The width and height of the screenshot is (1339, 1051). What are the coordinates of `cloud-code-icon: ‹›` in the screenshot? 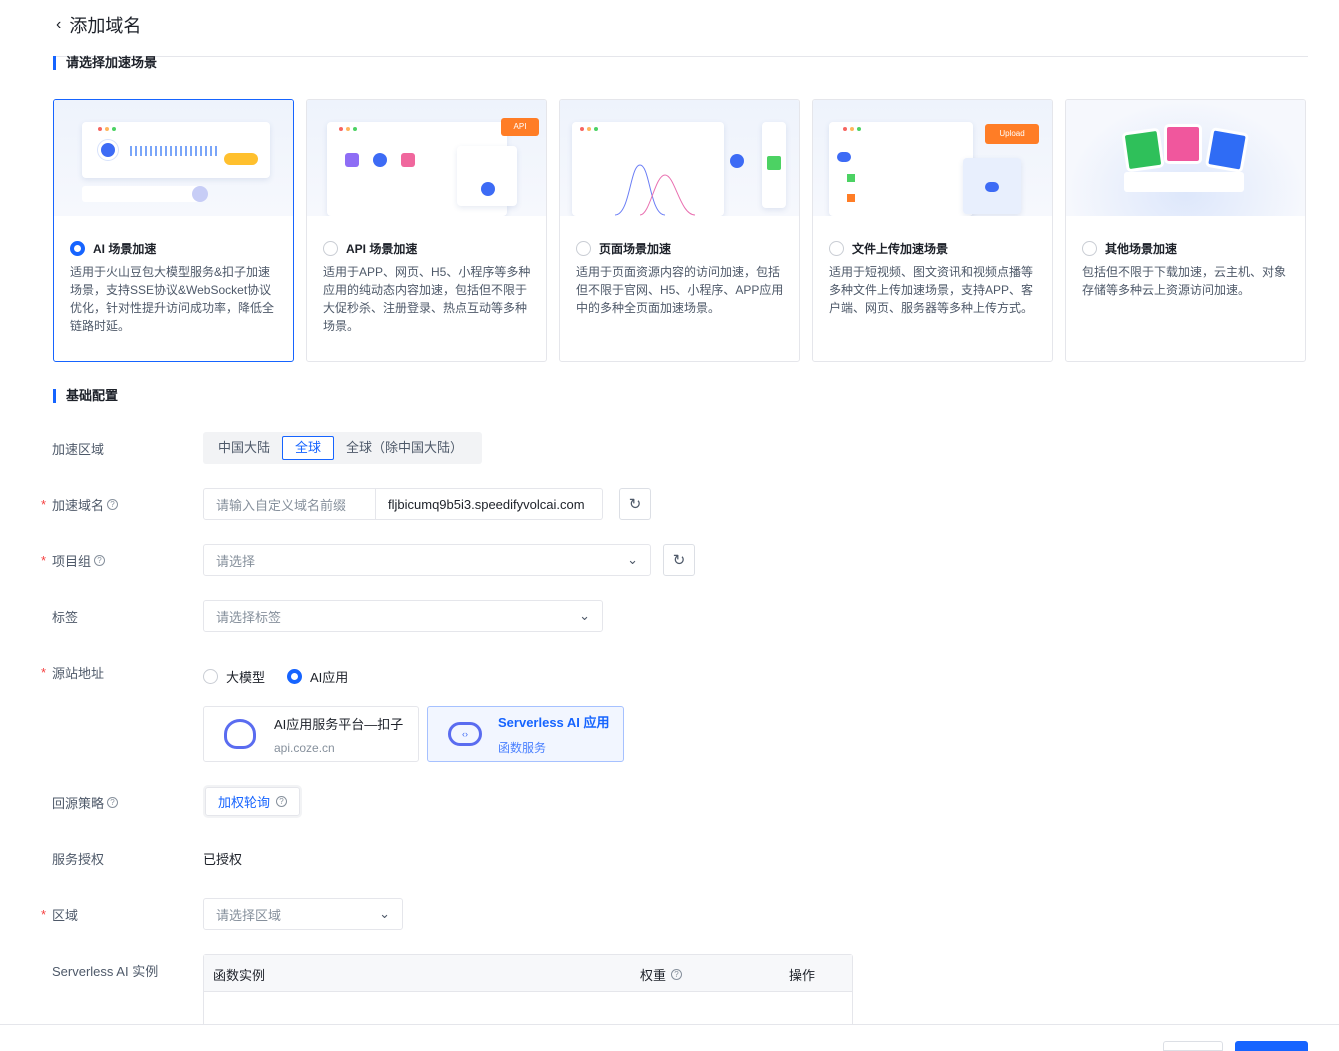 It's located at (465, 734).